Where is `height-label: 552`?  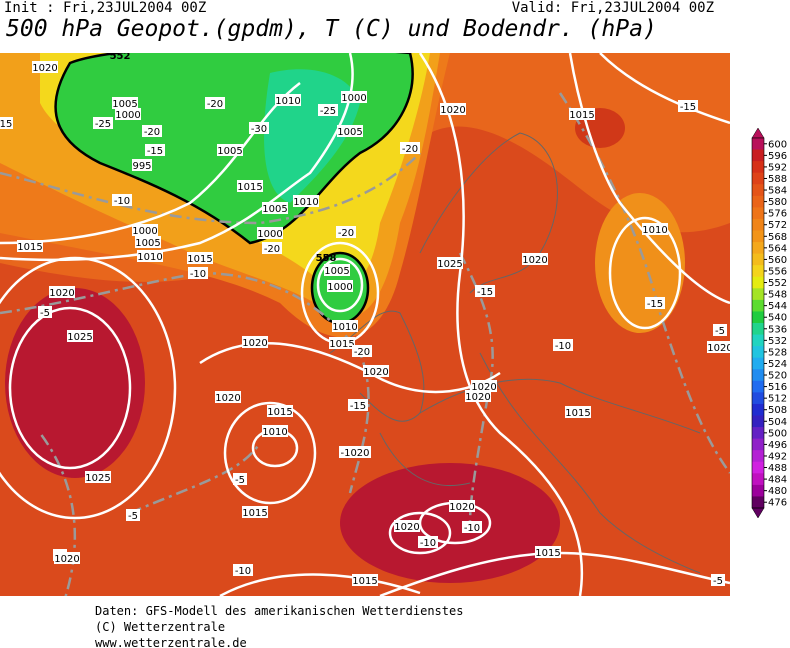
height-label: 552 is located at coordinates (120, 57).